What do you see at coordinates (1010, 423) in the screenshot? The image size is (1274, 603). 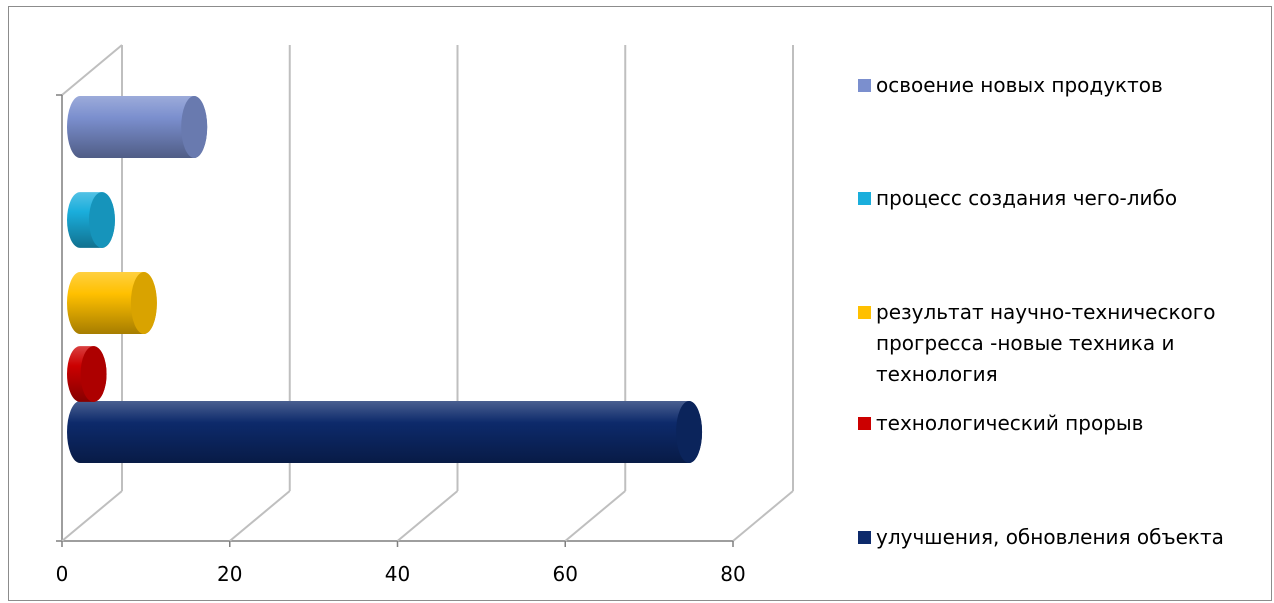 I see `legend-label: технологический прорыв` at bounding box center [1010, 423].